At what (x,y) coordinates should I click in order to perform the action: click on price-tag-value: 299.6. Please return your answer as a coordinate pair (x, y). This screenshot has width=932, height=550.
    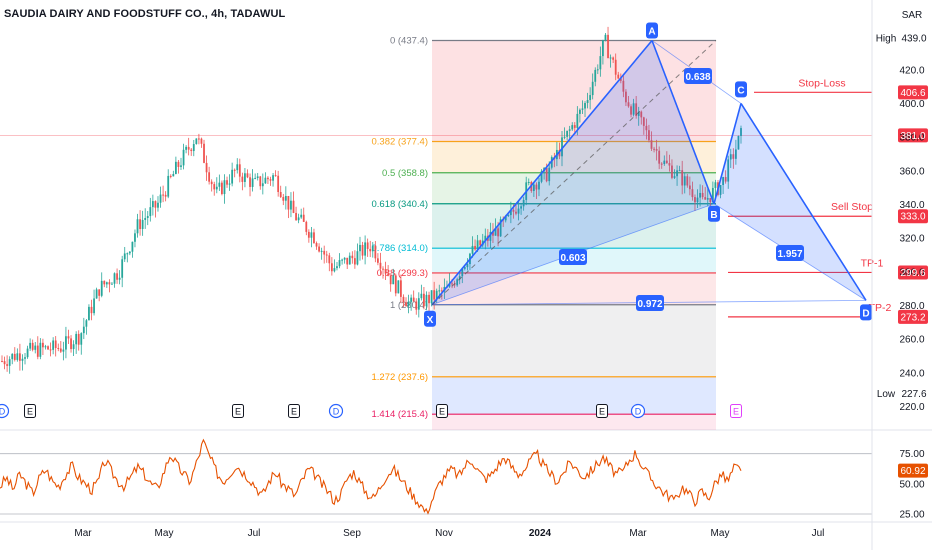
    Looking at the image, I should click on (912, 273).